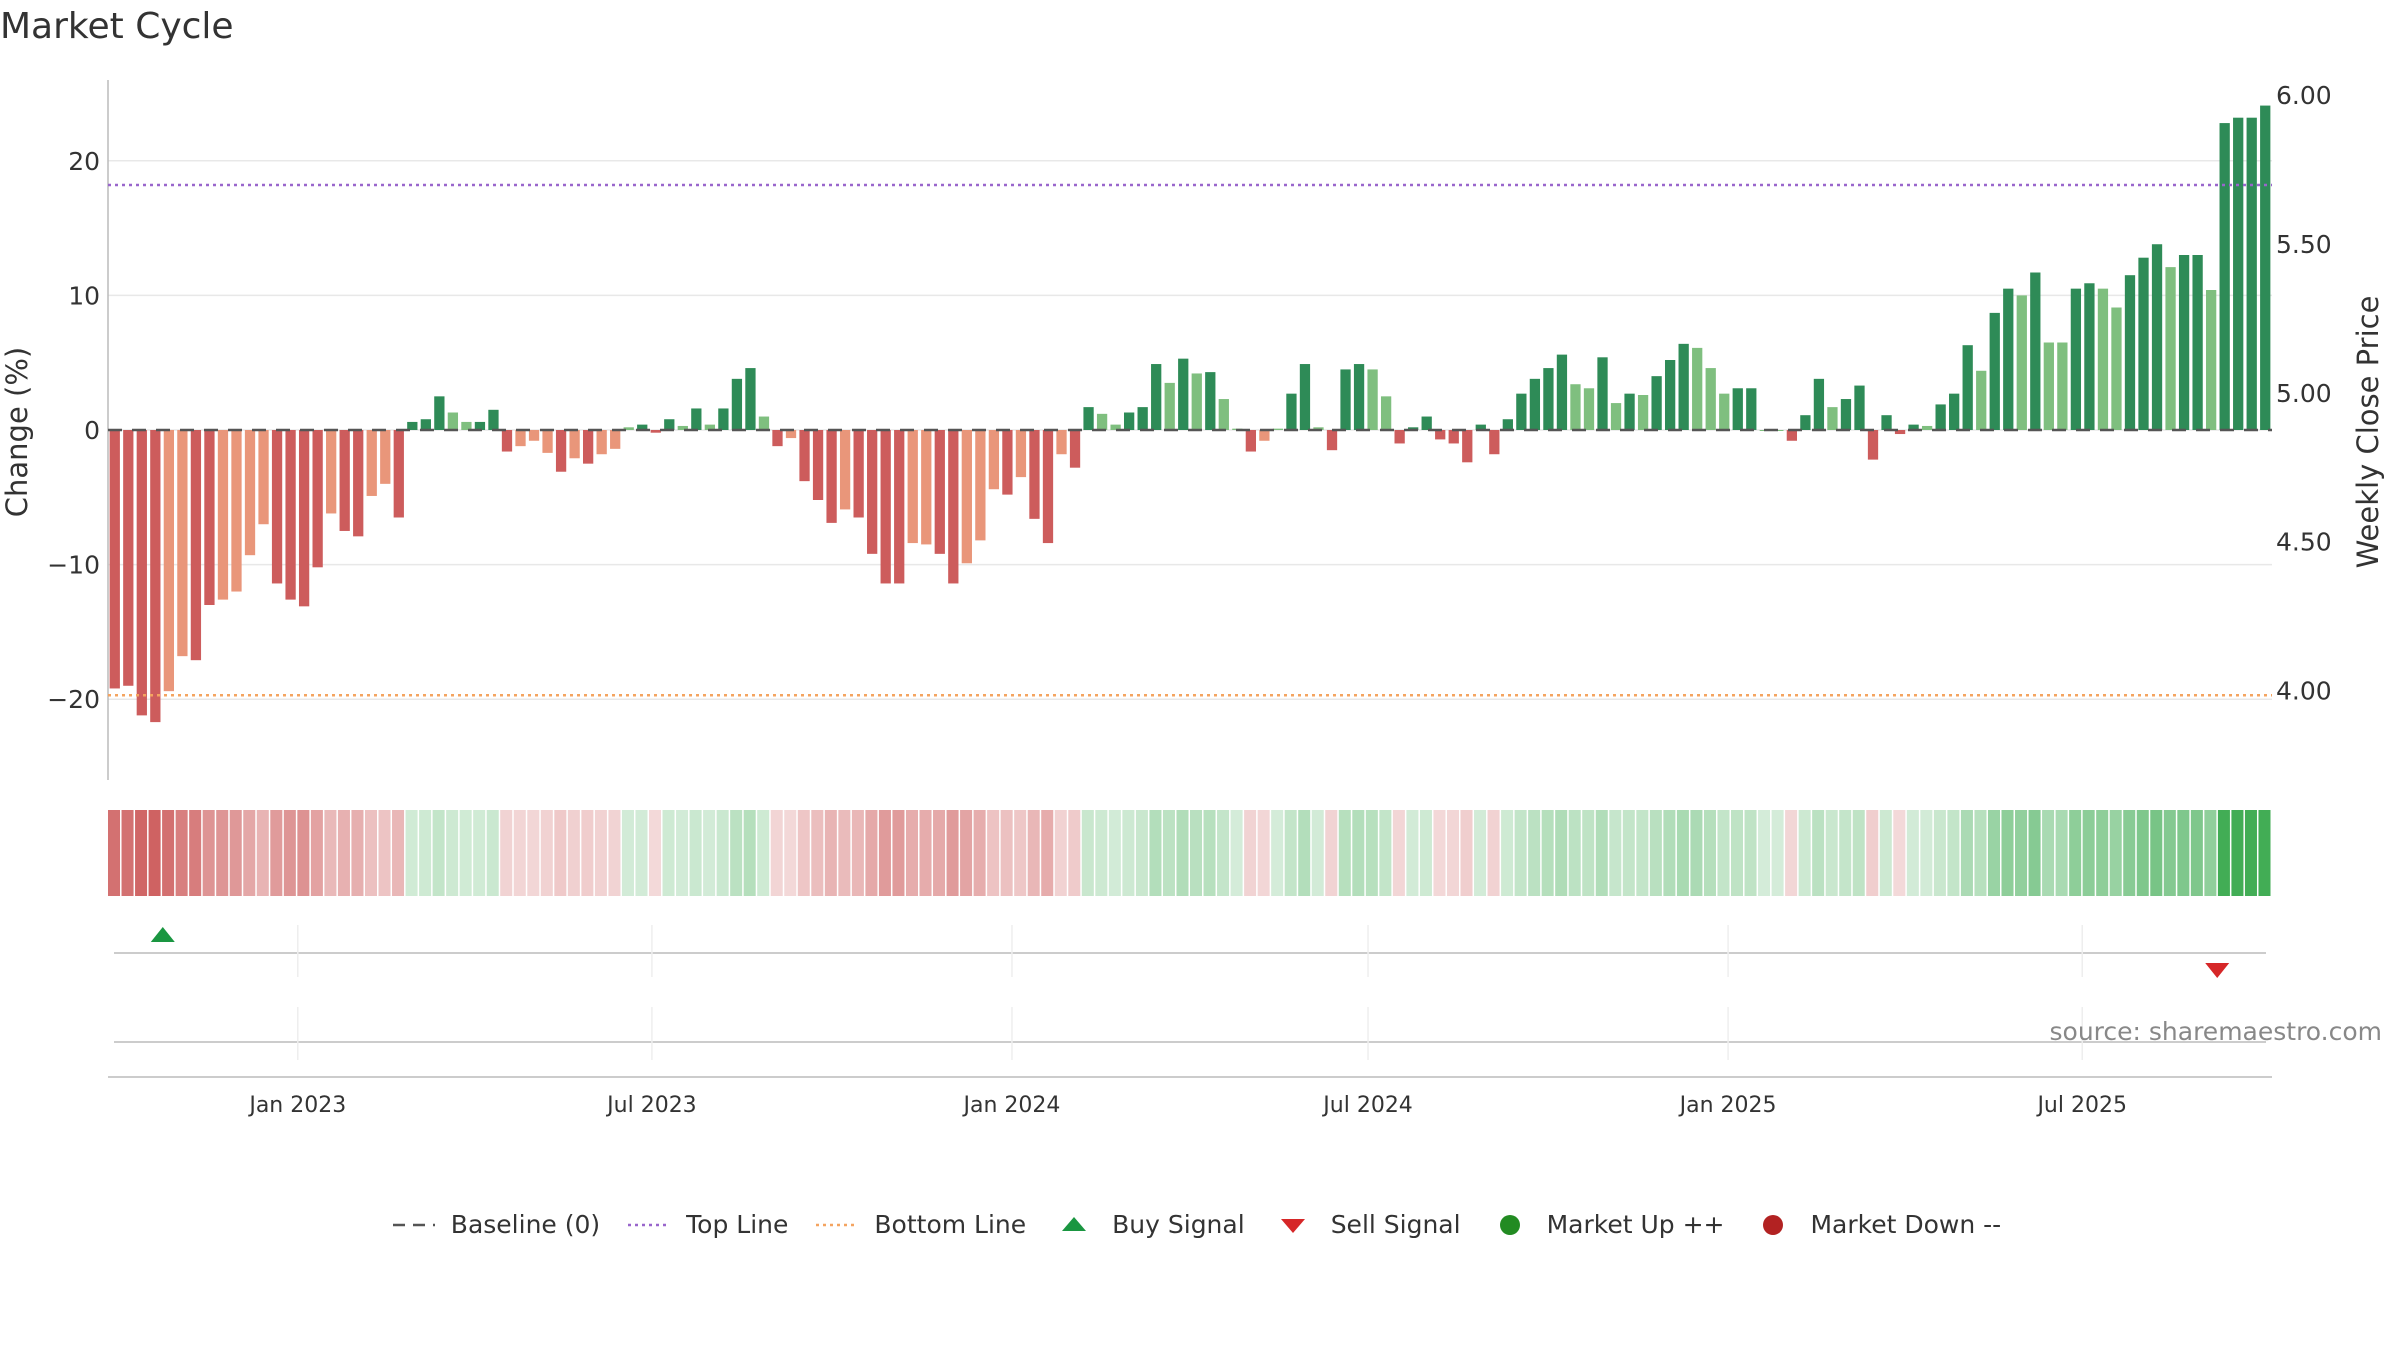 The image size is (2400, 1350). What do you see at coordinates (2217, 970) in the screenshot?
I see `sell-signal-marker` at bounding box center [2217, 970].